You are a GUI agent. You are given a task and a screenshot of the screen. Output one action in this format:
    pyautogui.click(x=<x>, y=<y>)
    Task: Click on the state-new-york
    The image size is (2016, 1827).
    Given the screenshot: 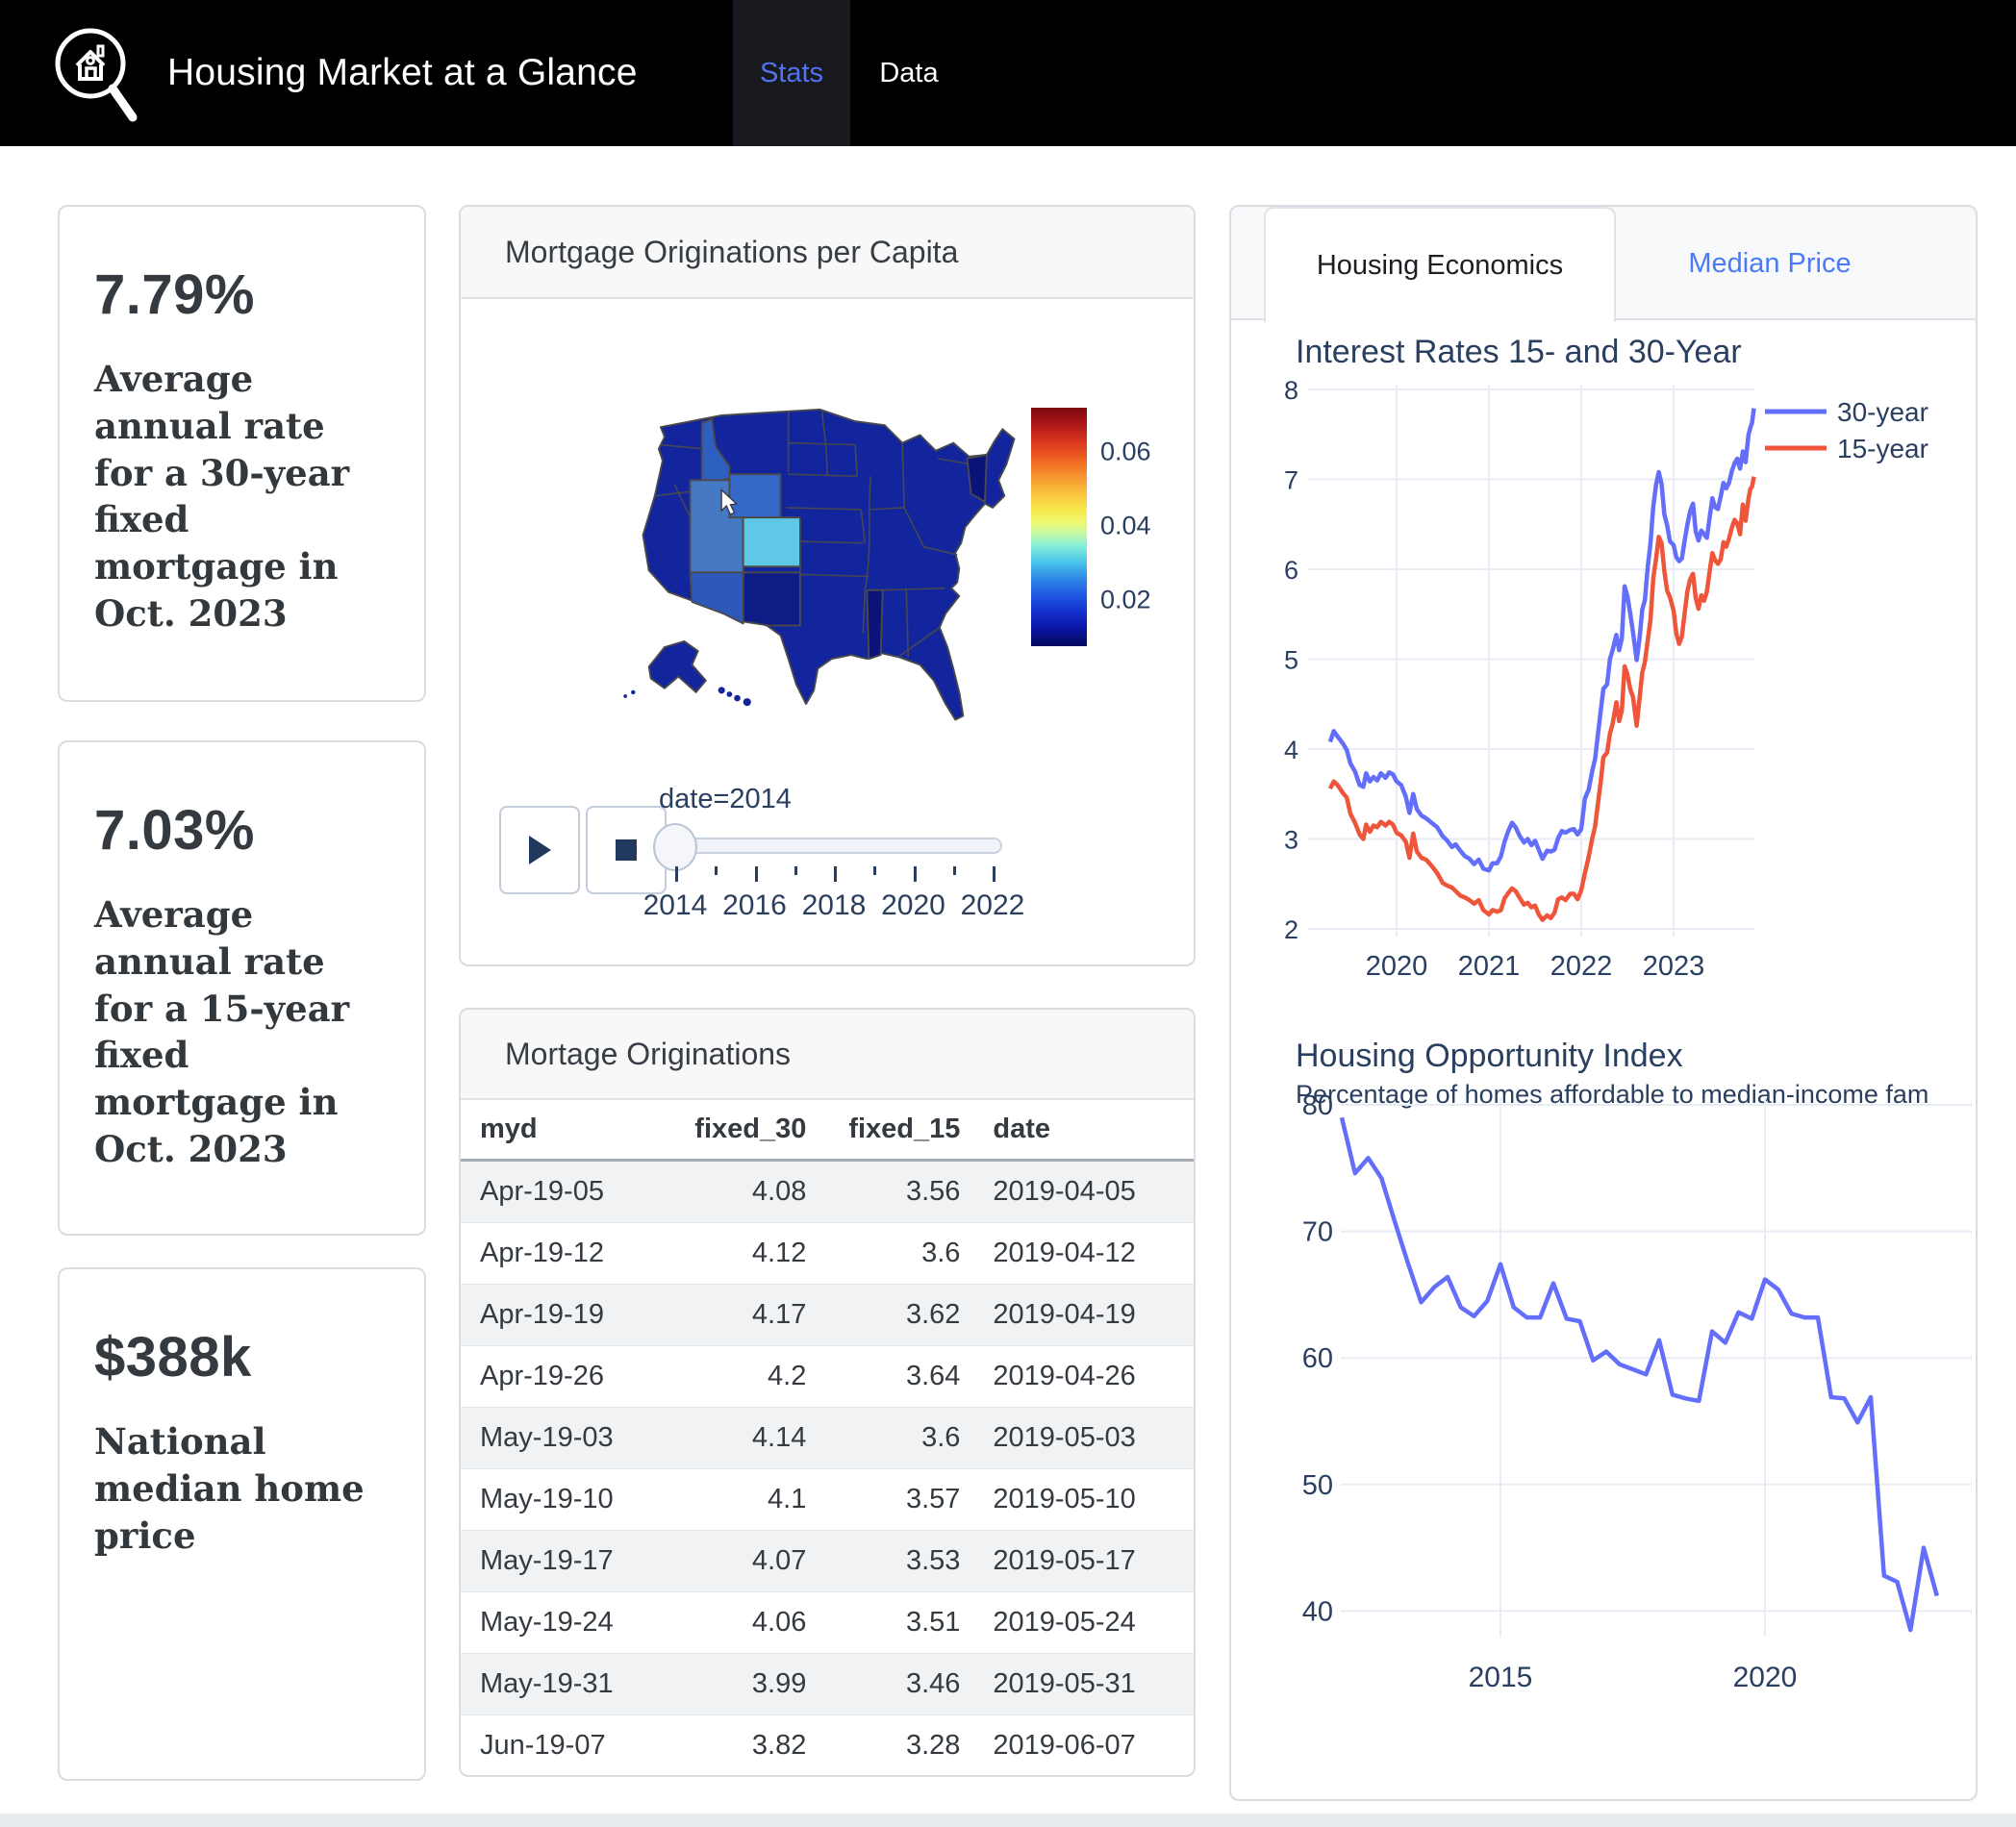 What is the action you would take?
    pyautogui.click(x=977, y=478)
    